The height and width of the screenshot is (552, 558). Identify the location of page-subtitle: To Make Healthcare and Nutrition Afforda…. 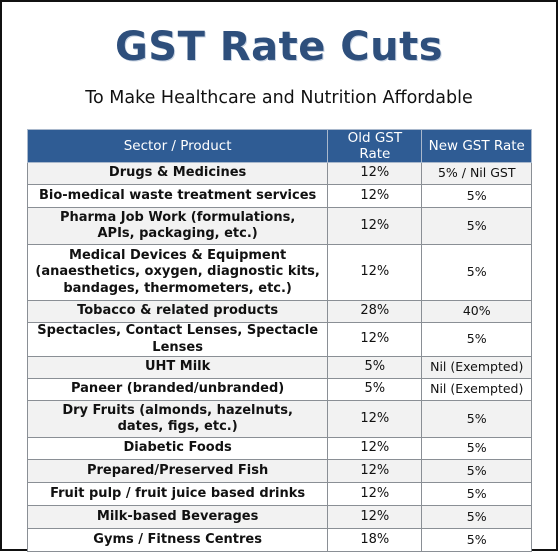
(279, 98).